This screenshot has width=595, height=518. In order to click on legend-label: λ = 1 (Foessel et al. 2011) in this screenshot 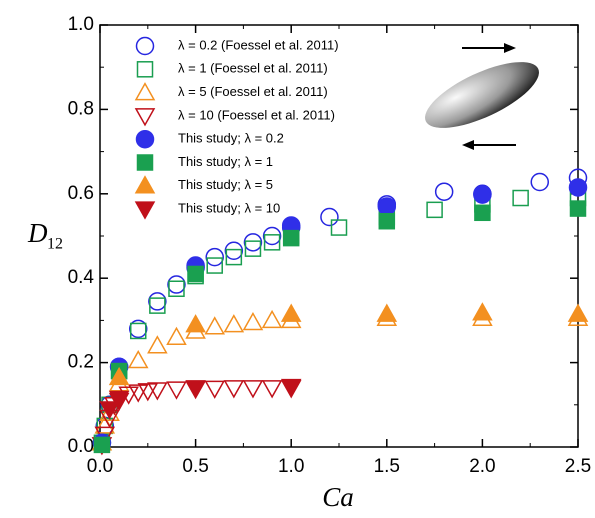, I will do `click(253, 68)`.